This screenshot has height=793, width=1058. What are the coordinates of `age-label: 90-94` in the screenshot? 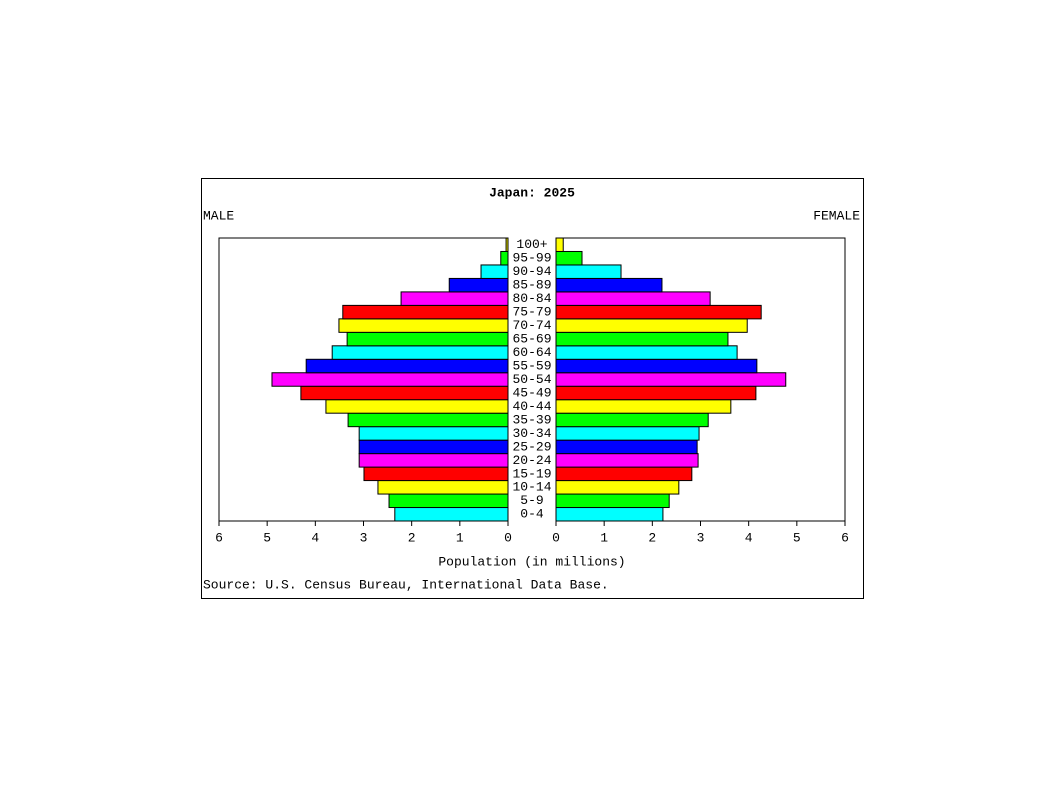 It's located at (531, 271).